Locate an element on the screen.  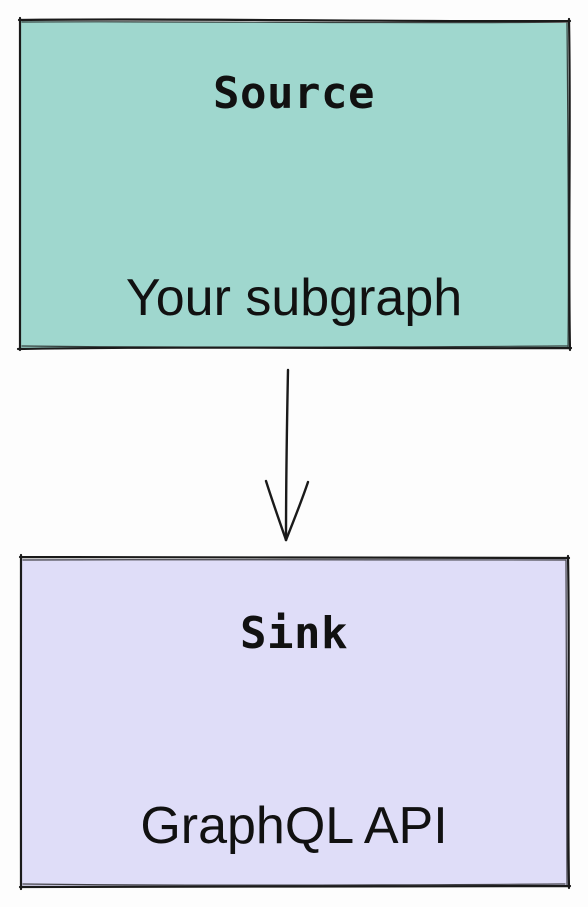
arrow-head-right is located at coordinates (297, 511).